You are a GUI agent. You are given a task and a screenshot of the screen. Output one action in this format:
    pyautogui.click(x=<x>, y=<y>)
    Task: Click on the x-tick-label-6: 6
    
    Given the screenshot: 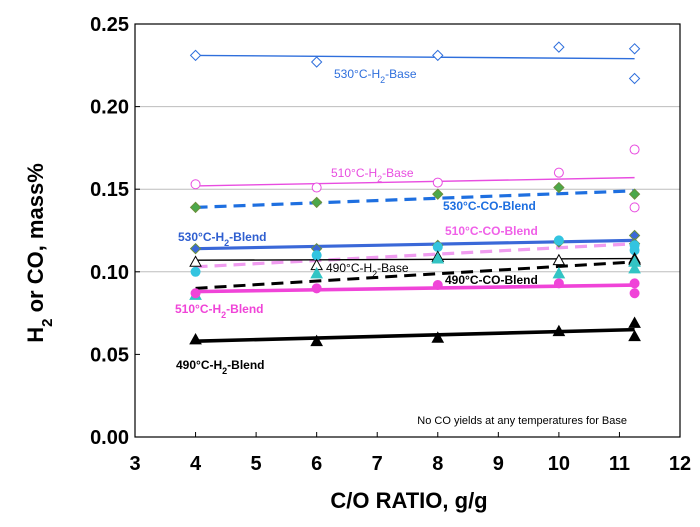 What is the action you would take?
    pyautogui.click(x=316, y=464)
    